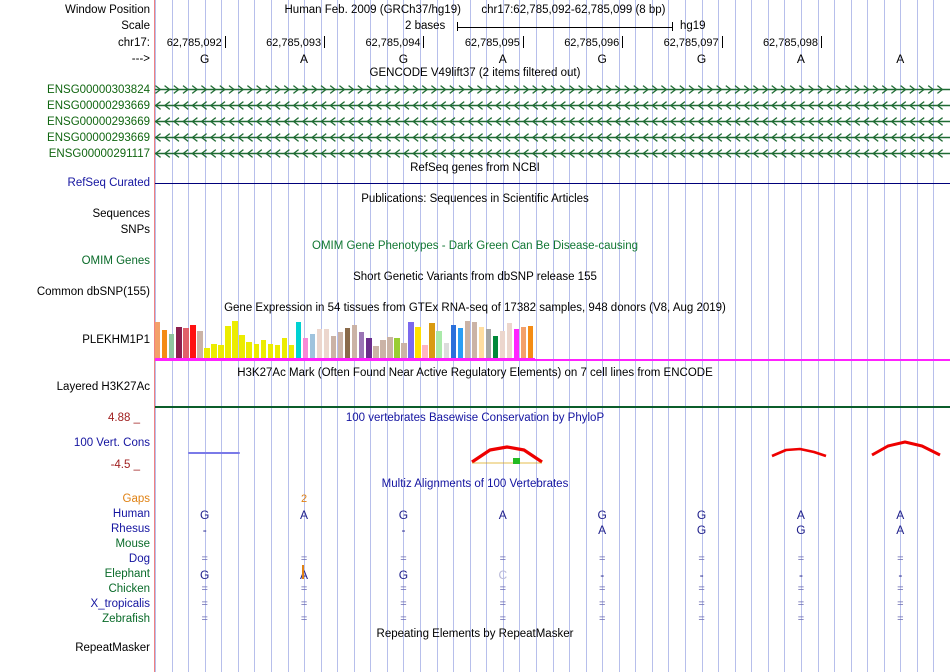 The image size is (950, 672). What do you see at coordinates (93, 292) in the screenshot?
I see `label-common-dbsnp: Common dbSNP(155)` at bounding box center [93, 292].